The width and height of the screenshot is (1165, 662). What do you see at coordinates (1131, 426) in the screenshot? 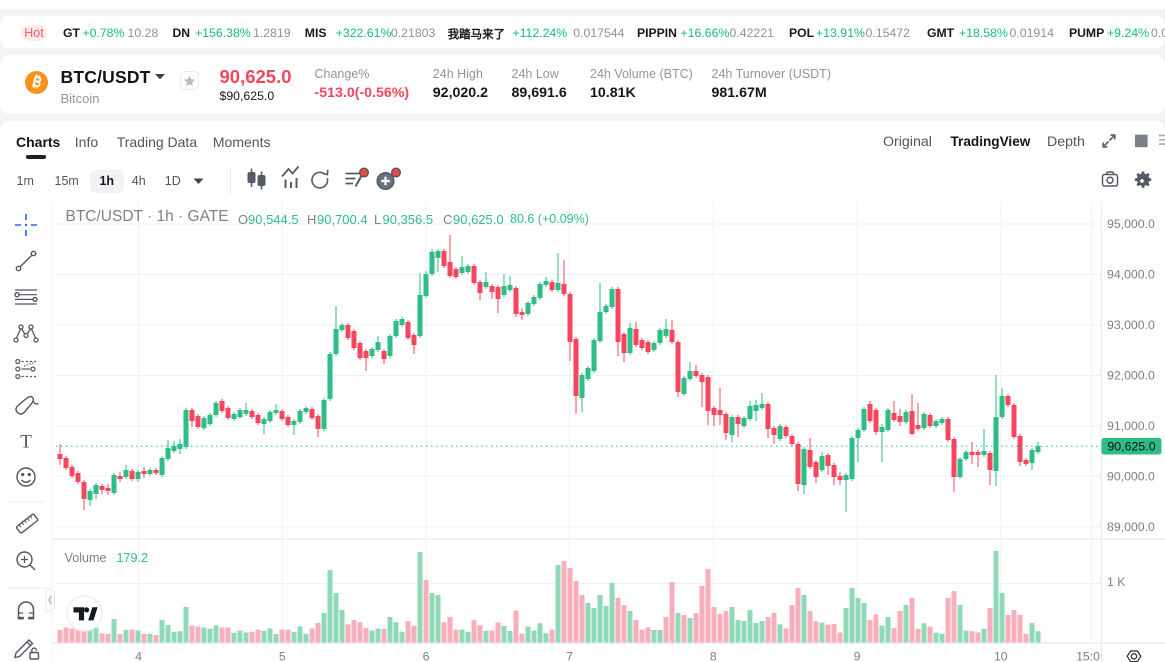
I see `svg-text: 91,000.0` at bounding box center [1131, 426].